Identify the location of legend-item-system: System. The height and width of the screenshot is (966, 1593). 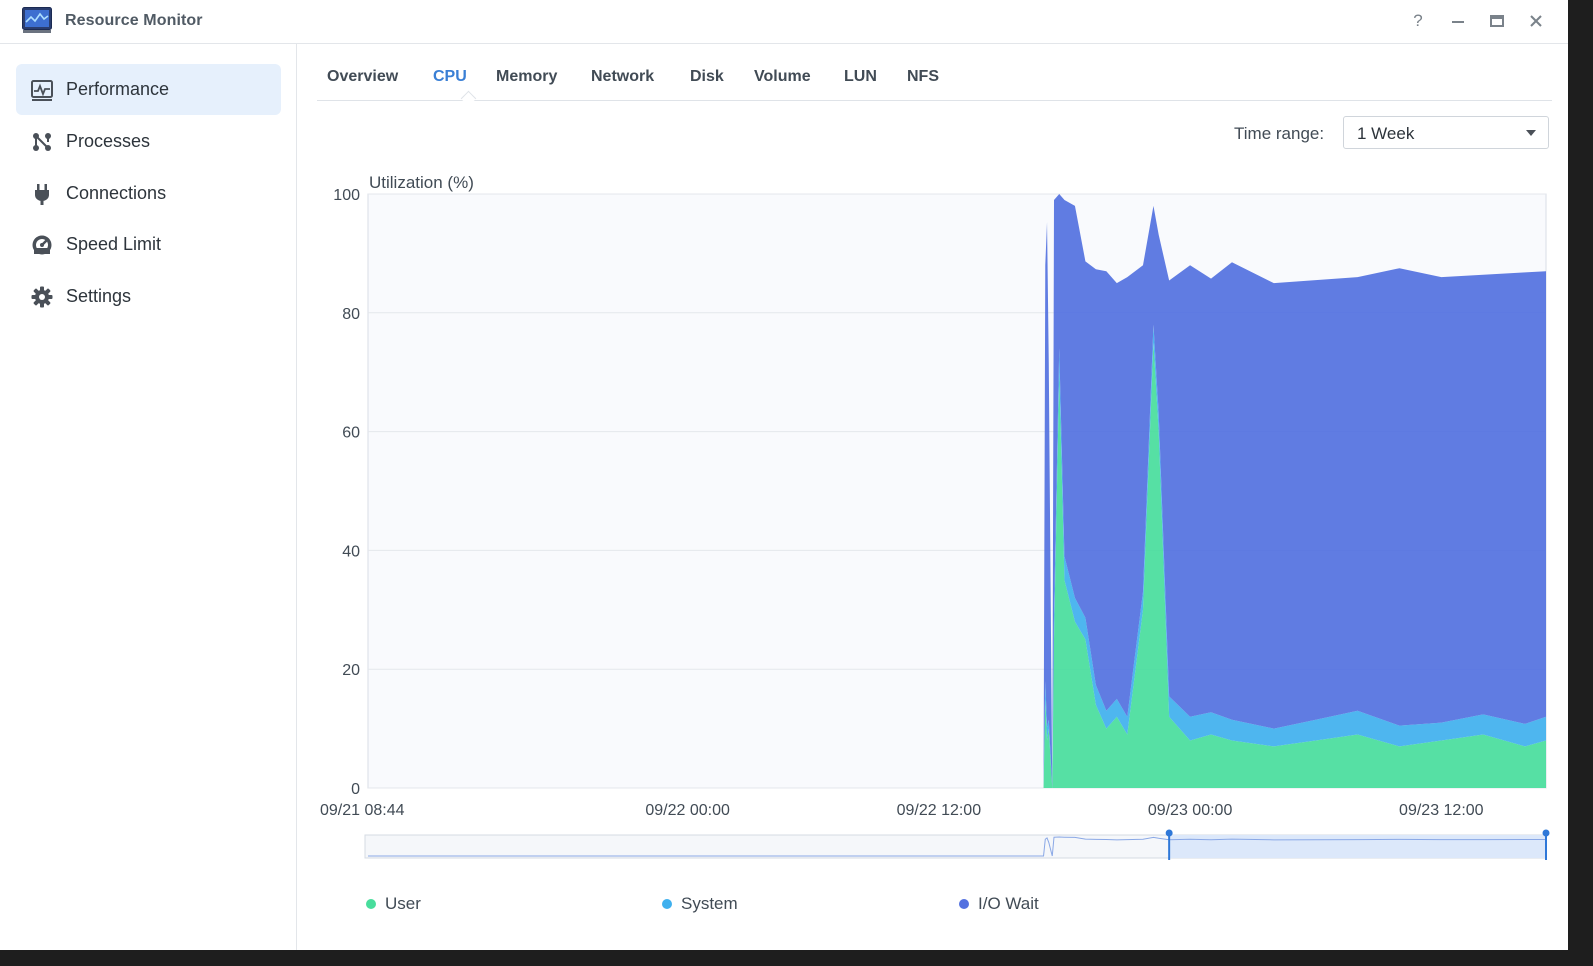
(700, 904).